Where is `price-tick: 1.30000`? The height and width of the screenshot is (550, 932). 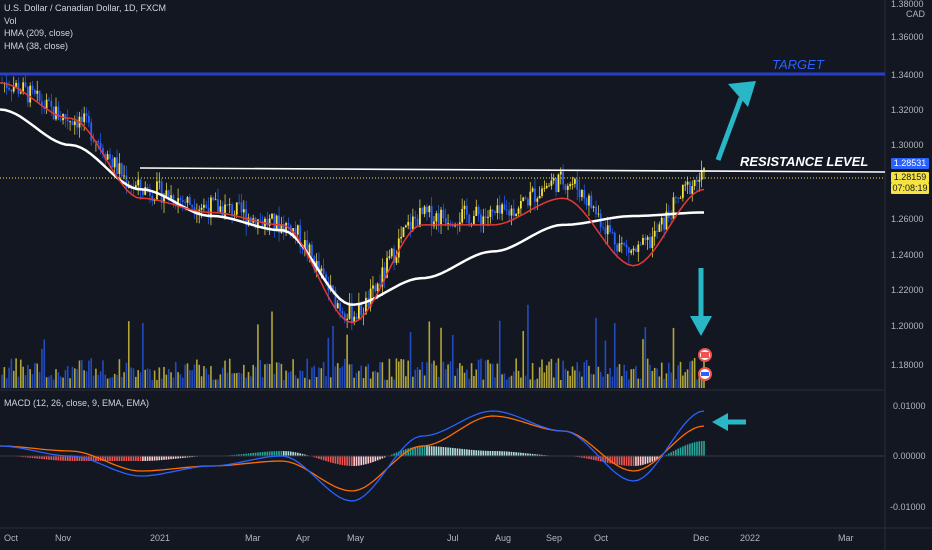 price-tick: 1.30000 is located at coordinates (907, 145).